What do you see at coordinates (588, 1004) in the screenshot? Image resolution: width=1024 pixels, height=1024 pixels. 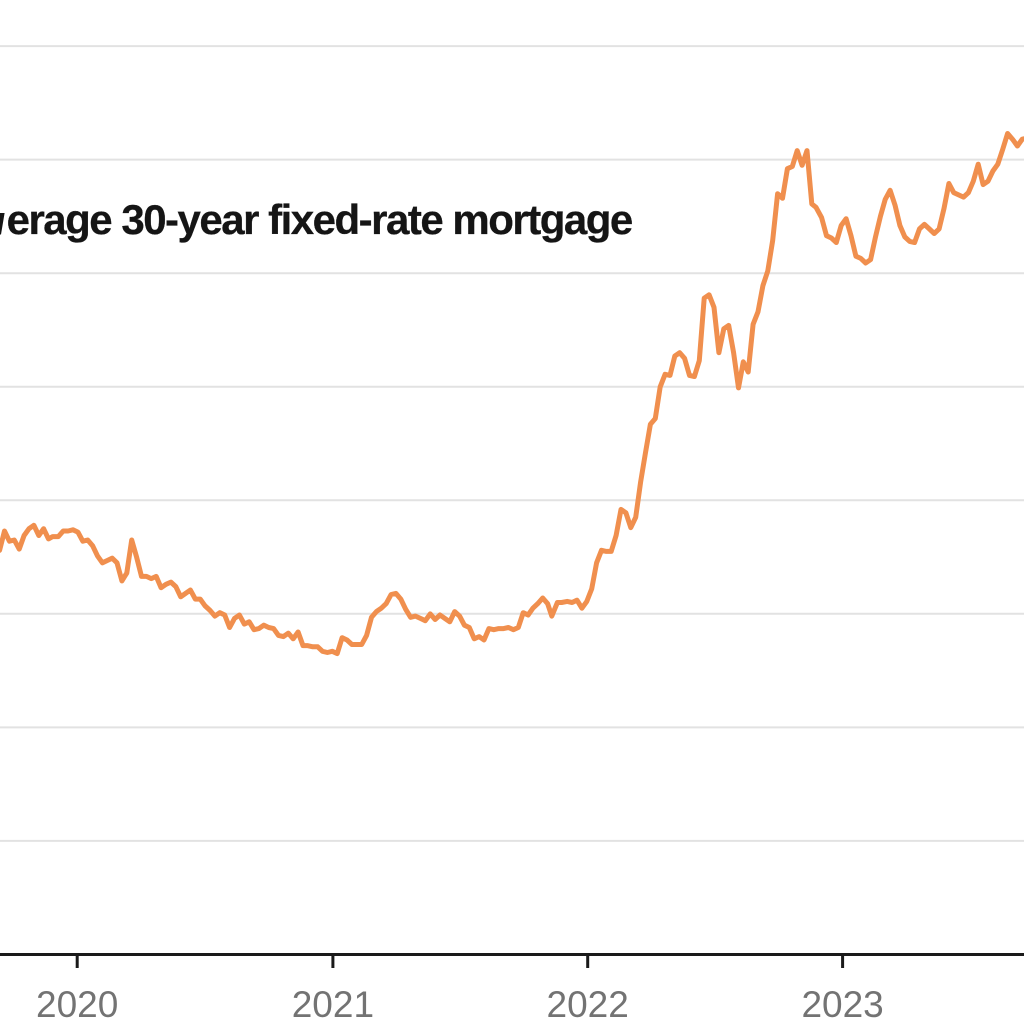 I see `svg-text: 2022` at bounding box center [588, 1004].